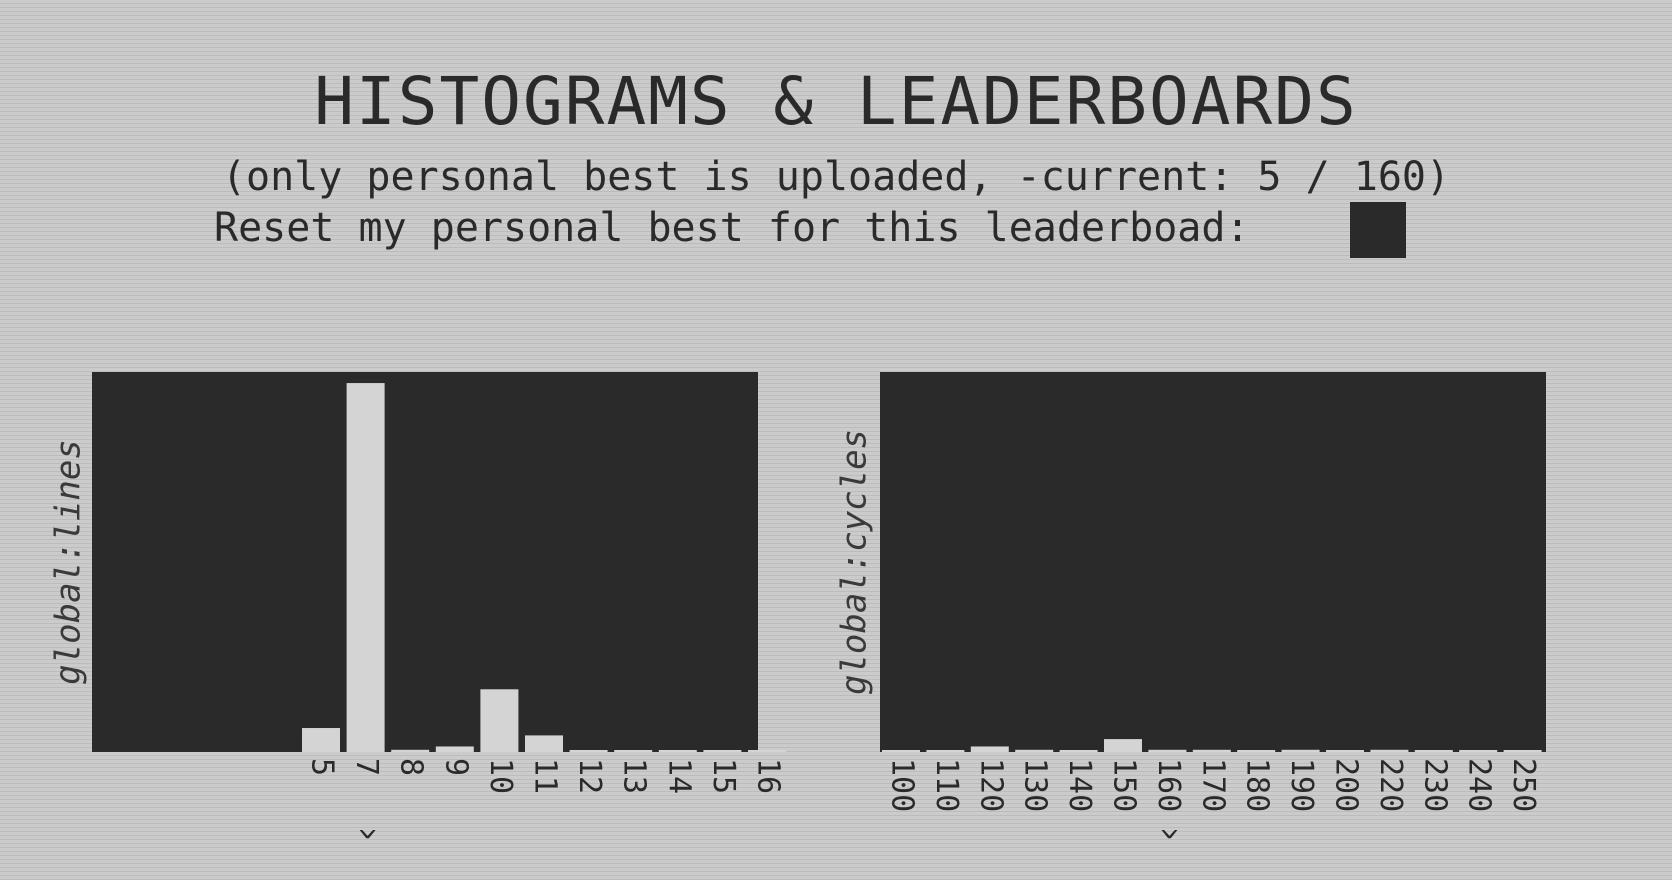 The height and width of the screenshot is (880, 1672). What do you see at coordinates (768, 776) in the screenshot?
I see `tick-label-16: 16` at bounding box center [768, 776].